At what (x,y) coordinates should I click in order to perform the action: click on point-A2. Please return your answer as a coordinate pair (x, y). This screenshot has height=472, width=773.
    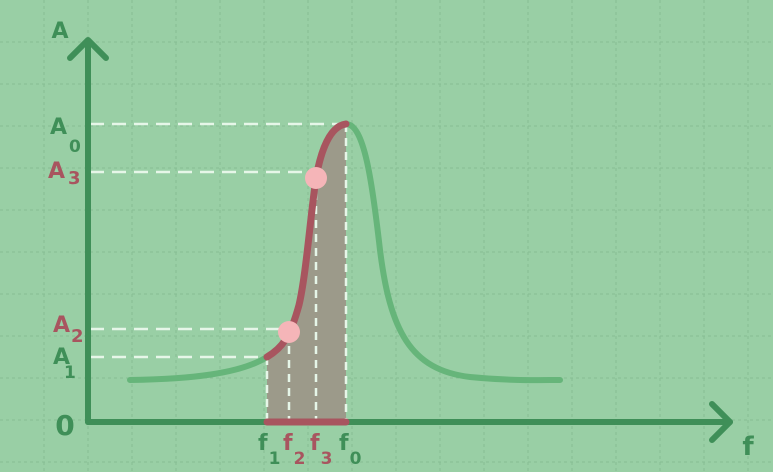
    Looking at the image, I should click on (289, 332).